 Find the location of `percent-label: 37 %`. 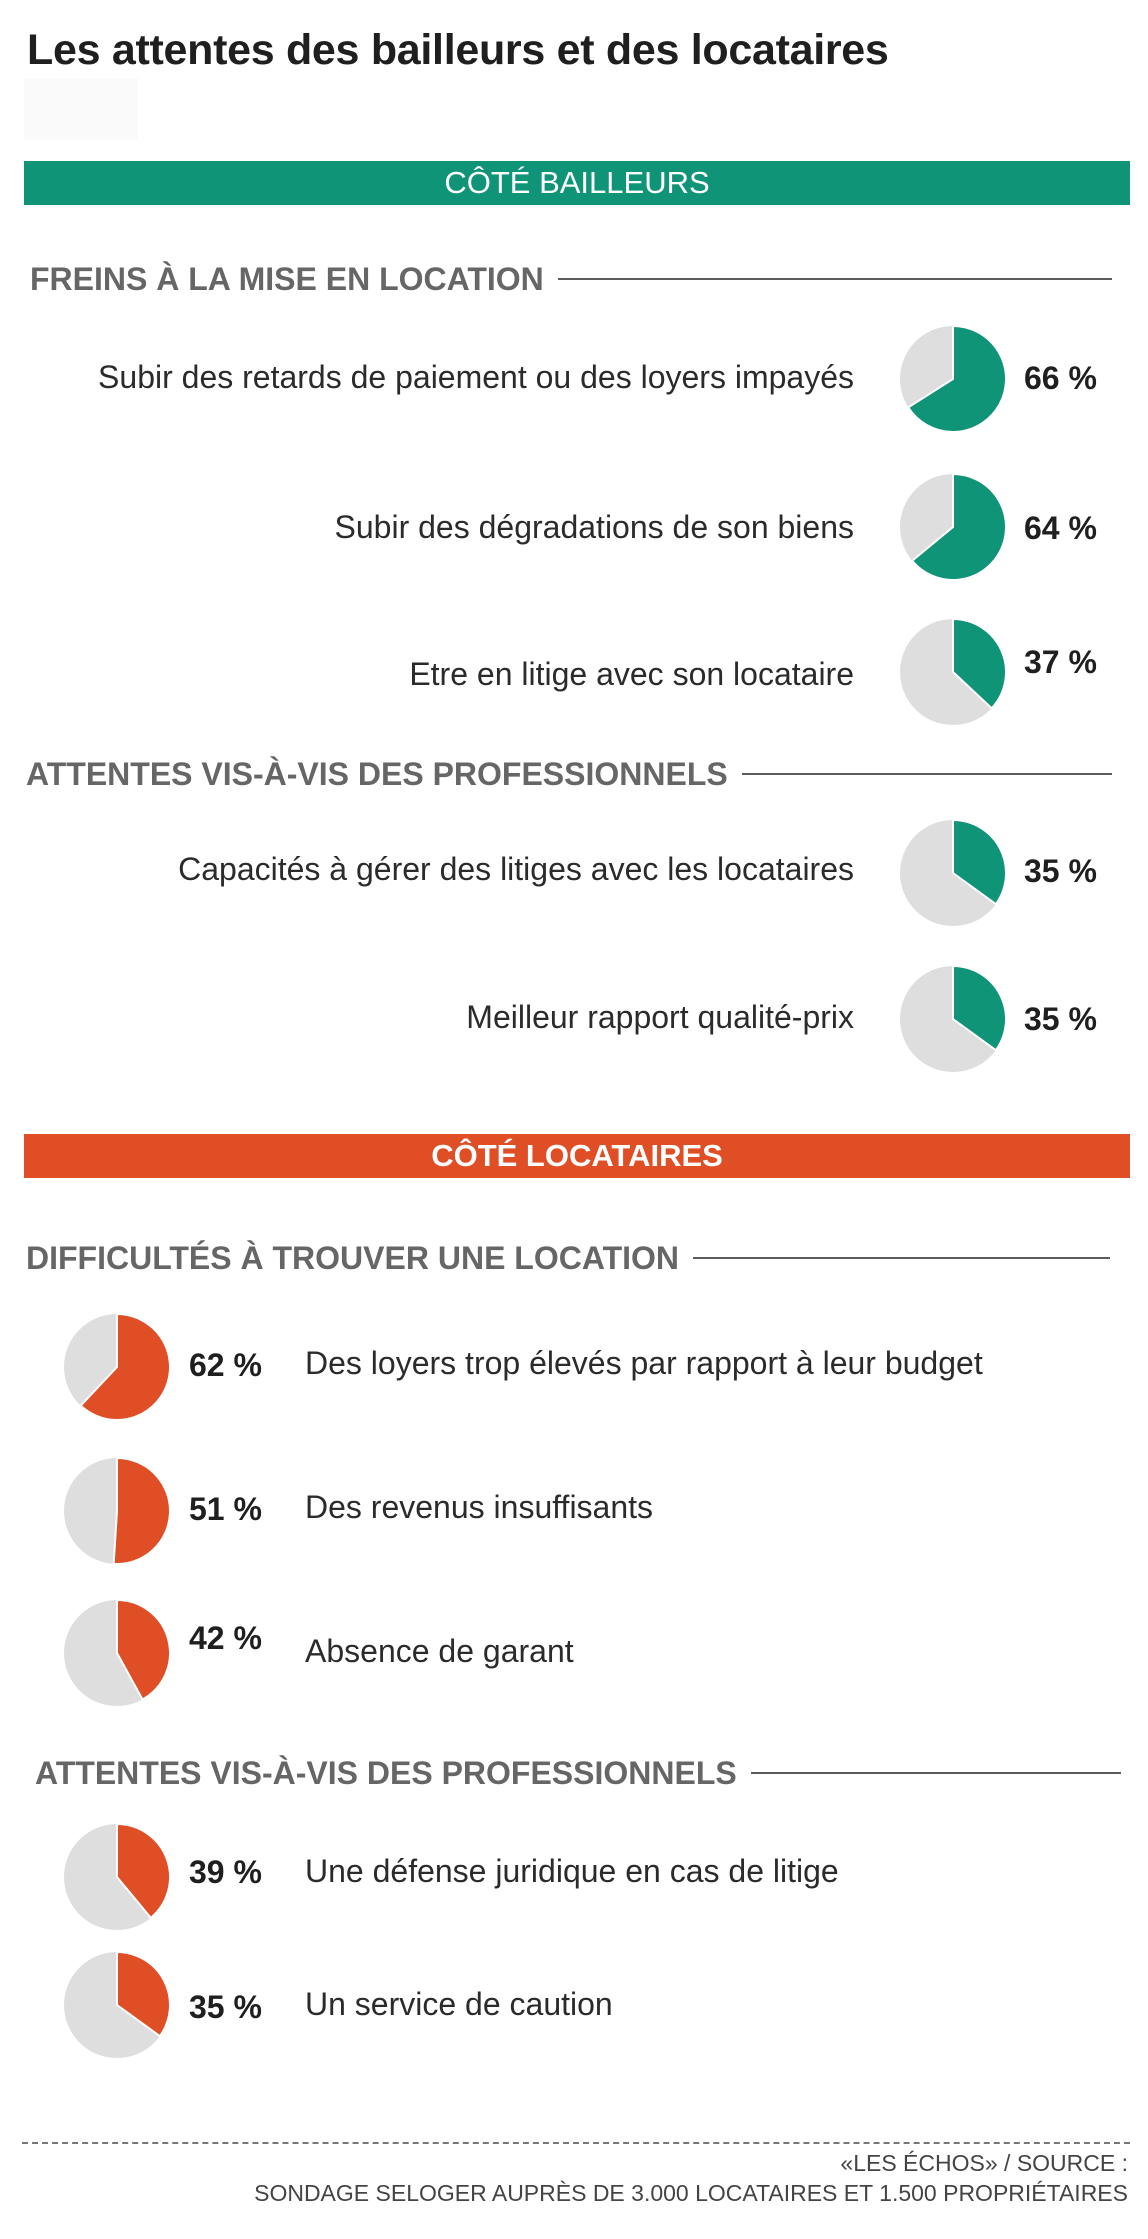

percent-label: 37 % is located at coordinates (1060, 662).